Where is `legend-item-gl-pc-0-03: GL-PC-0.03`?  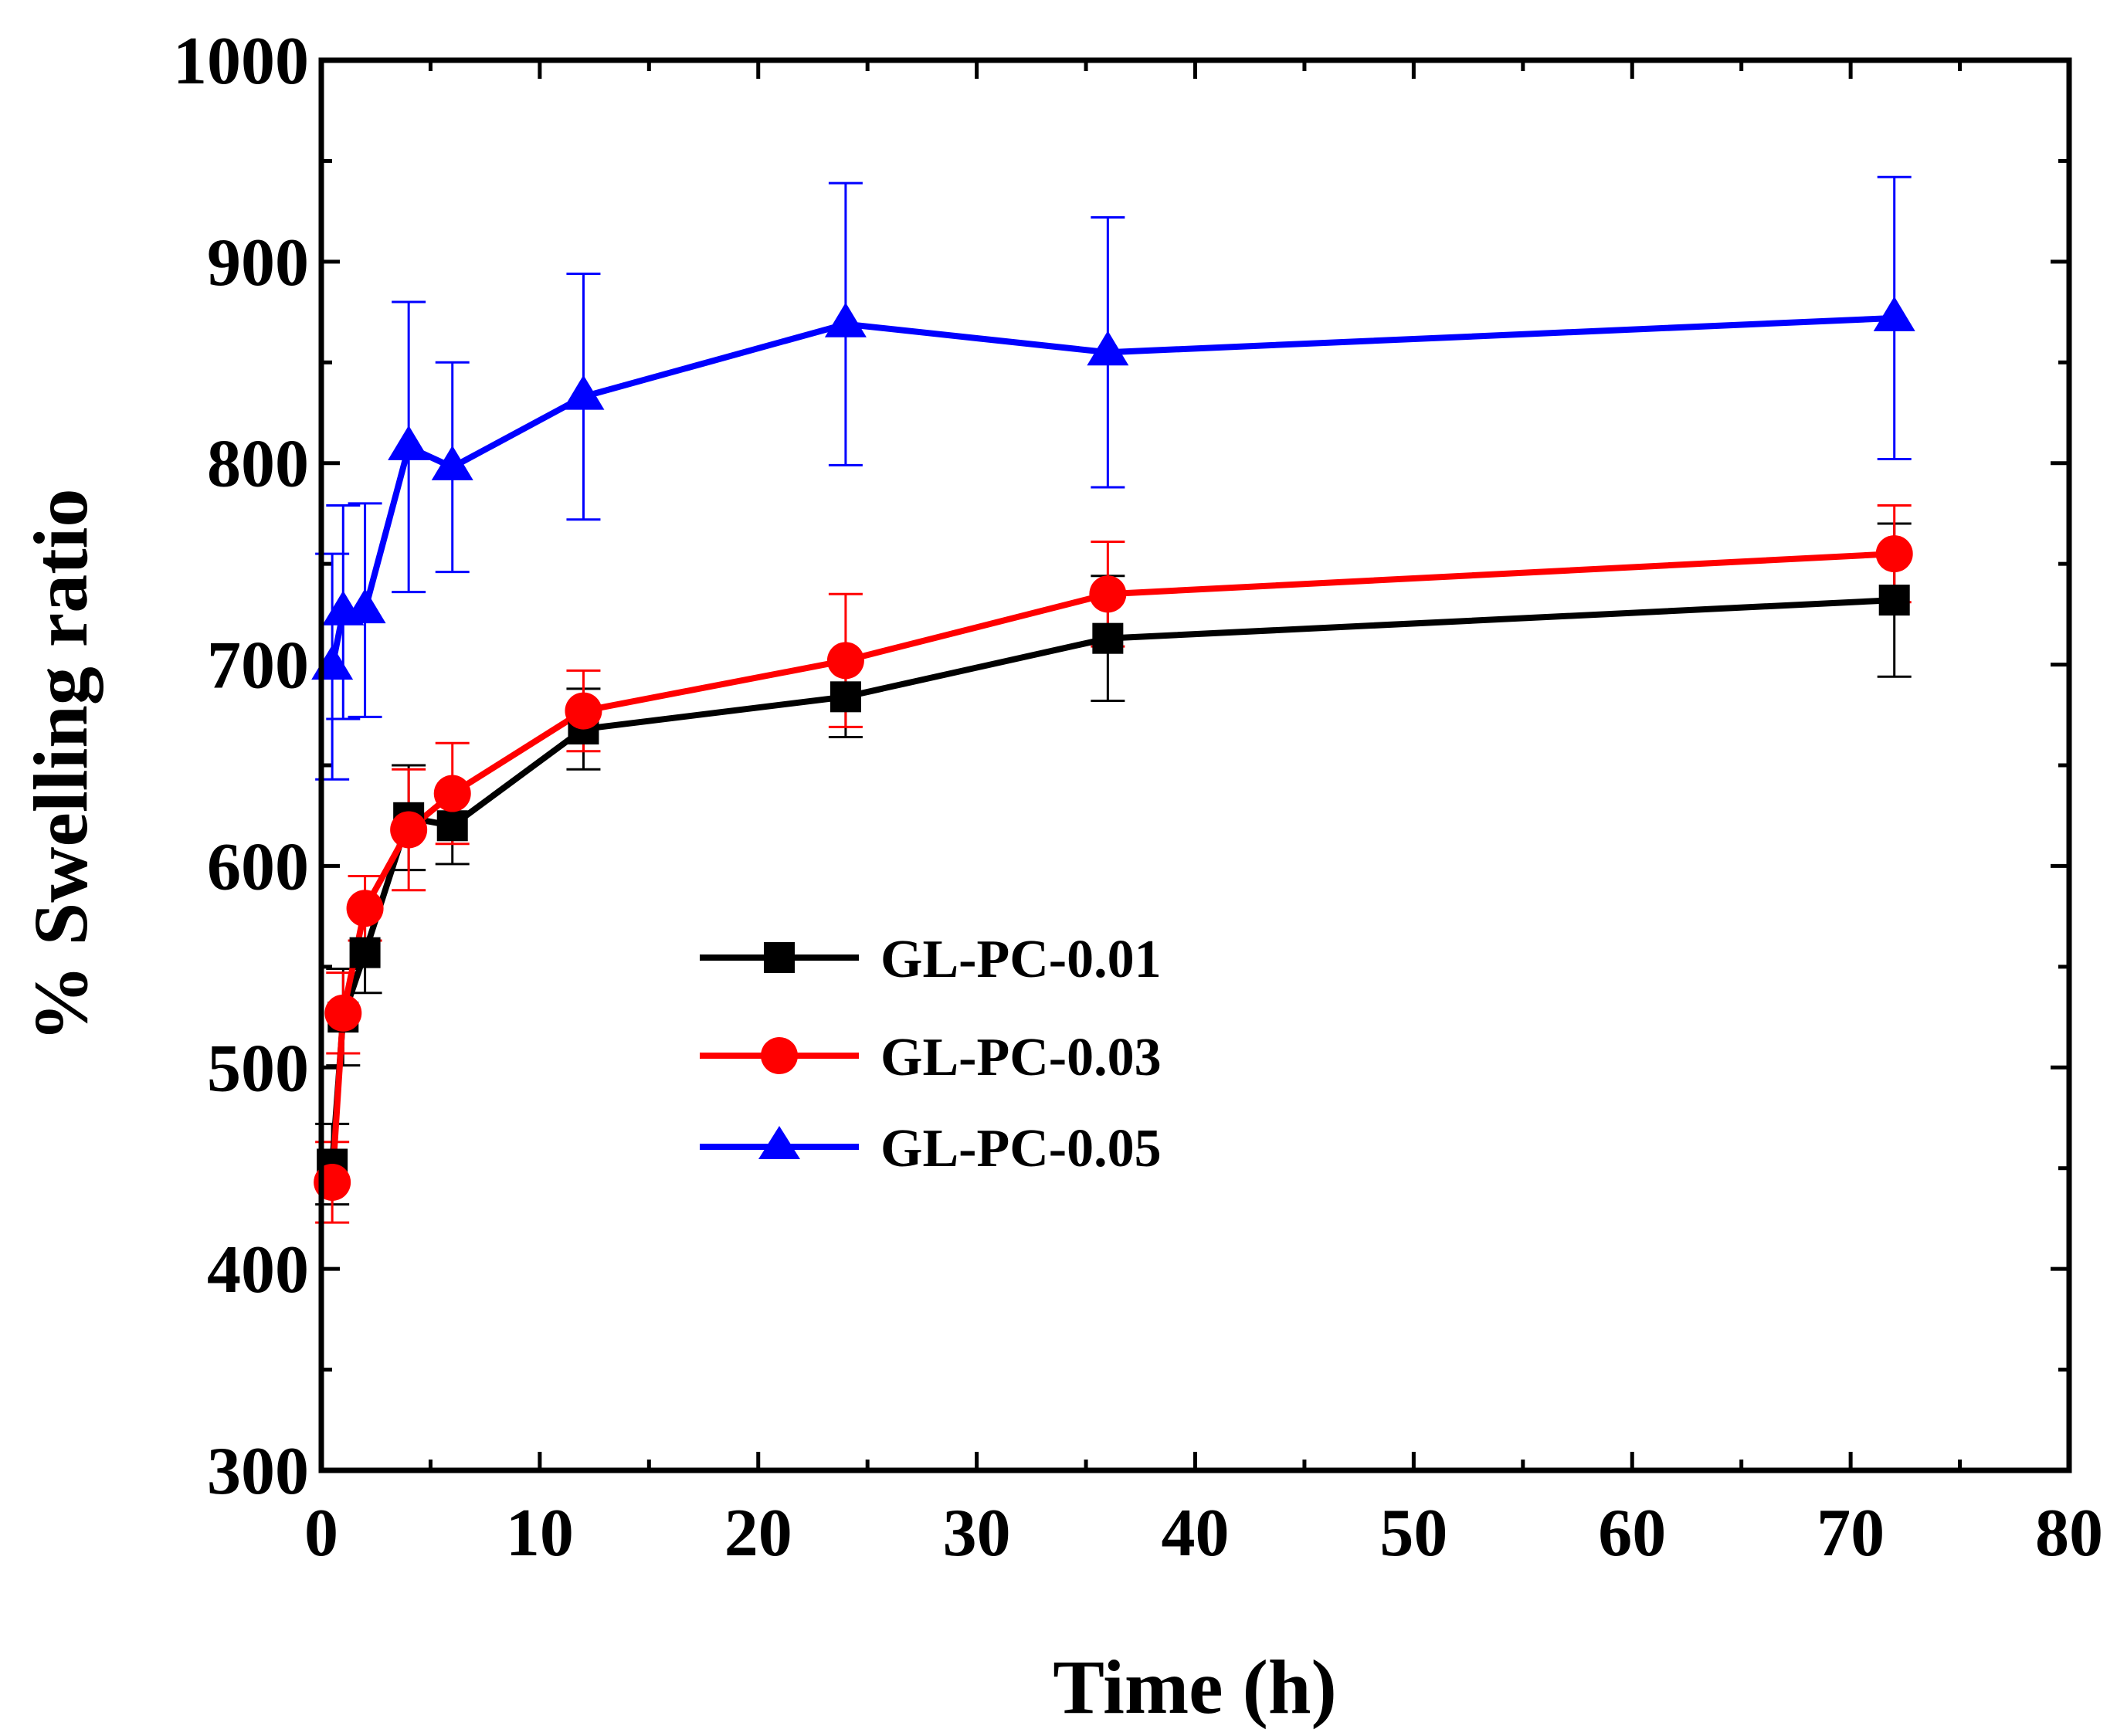
legend-item-gl-pc-0-03: GL-PC-0.03 is located at coordinates (931, 1057).